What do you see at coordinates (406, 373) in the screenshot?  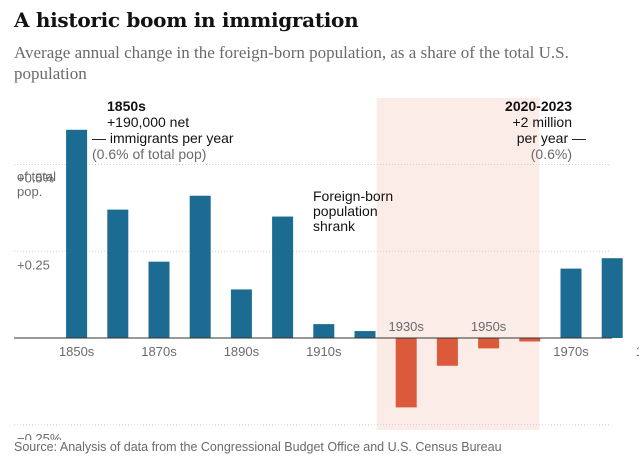 I see `bar-1930s` at bounding box center [406, 373].